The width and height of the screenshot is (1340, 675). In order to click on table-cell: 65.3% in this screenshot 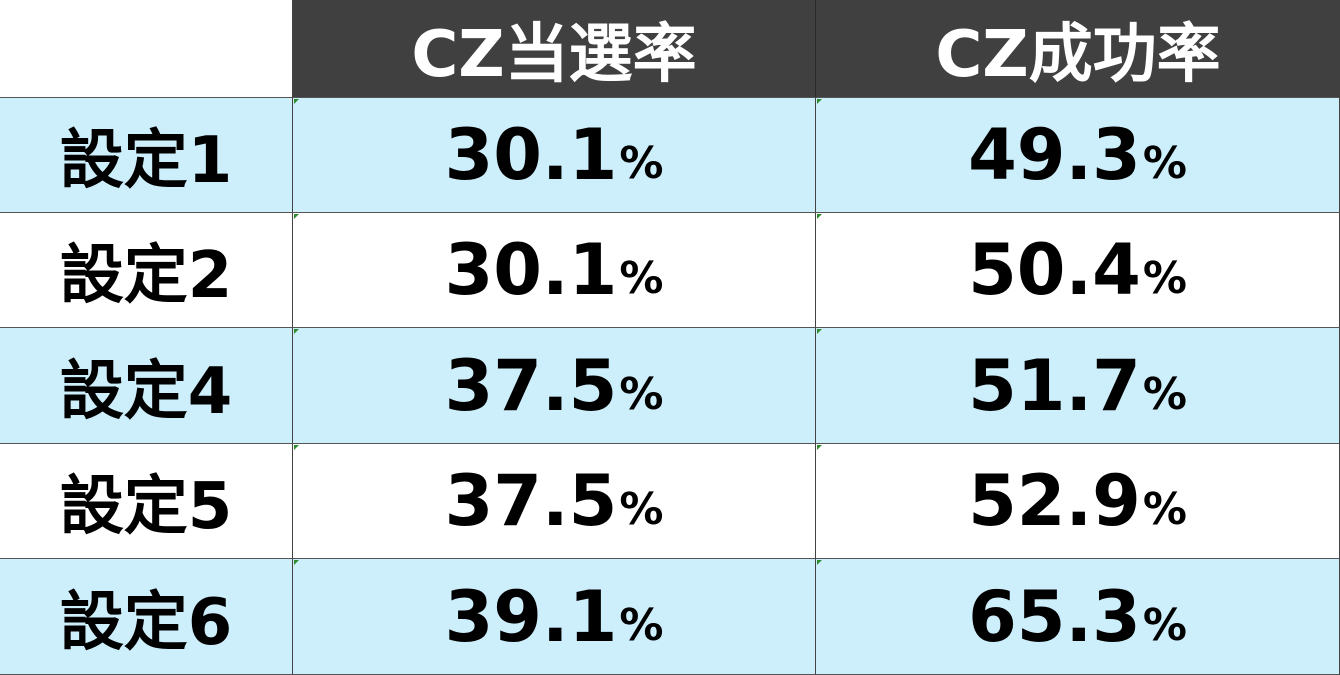, I will do `click(1078, 616)`.